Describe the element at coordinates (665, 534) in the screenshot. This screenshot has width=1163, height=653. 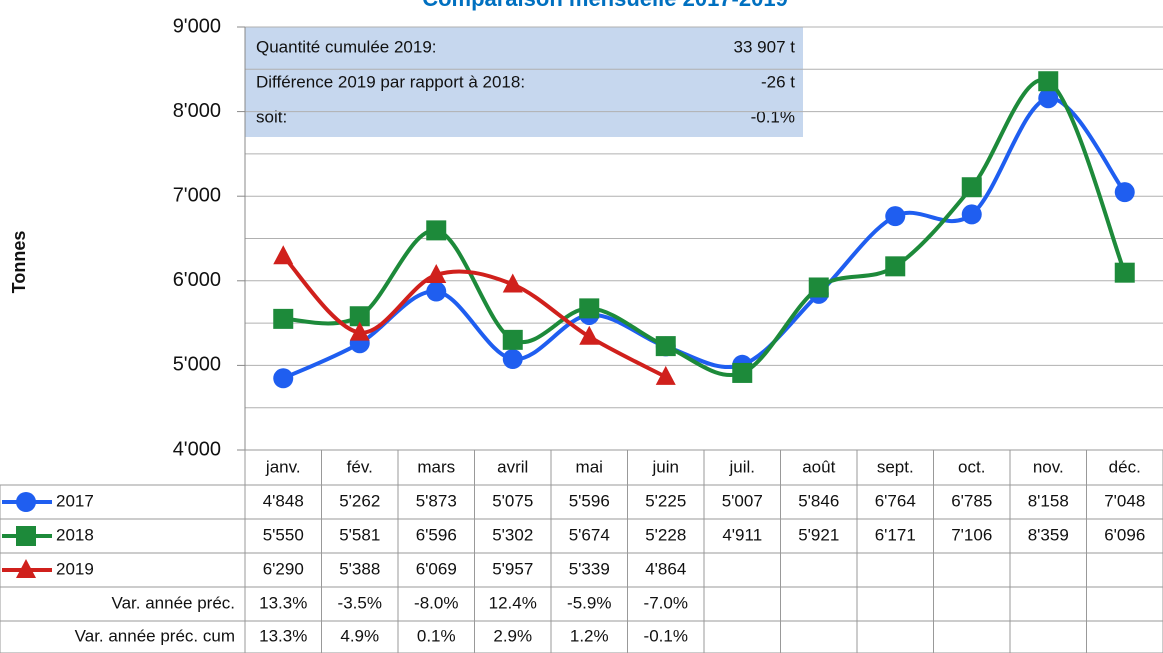
I see `table-value: 5'228` at that location.